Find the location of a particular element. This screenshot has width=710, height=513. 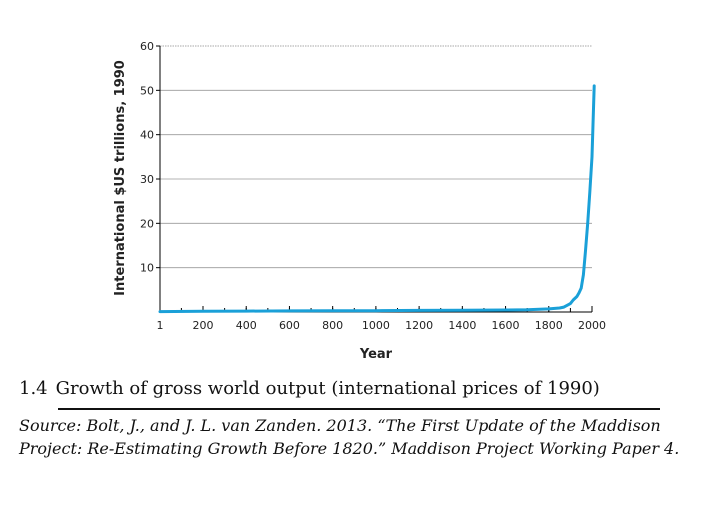

y-axis-label: International $US trillions, 1990 is located at coordinates (120, 178).